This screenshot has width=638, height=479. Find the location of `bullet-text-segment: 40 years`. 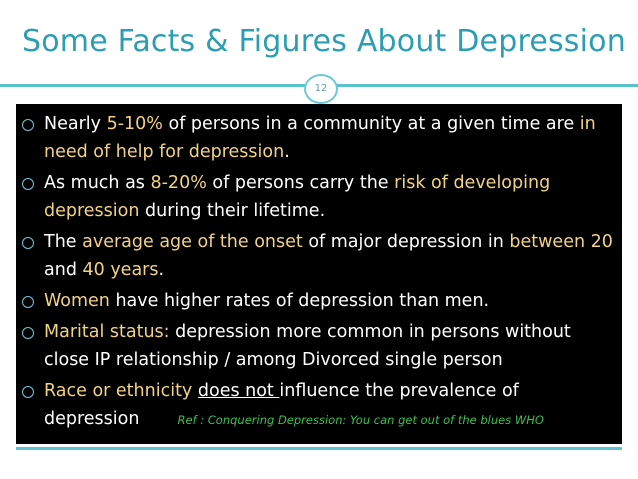

bullet-text-segment: 40 years is located at coordinates (120, 270).